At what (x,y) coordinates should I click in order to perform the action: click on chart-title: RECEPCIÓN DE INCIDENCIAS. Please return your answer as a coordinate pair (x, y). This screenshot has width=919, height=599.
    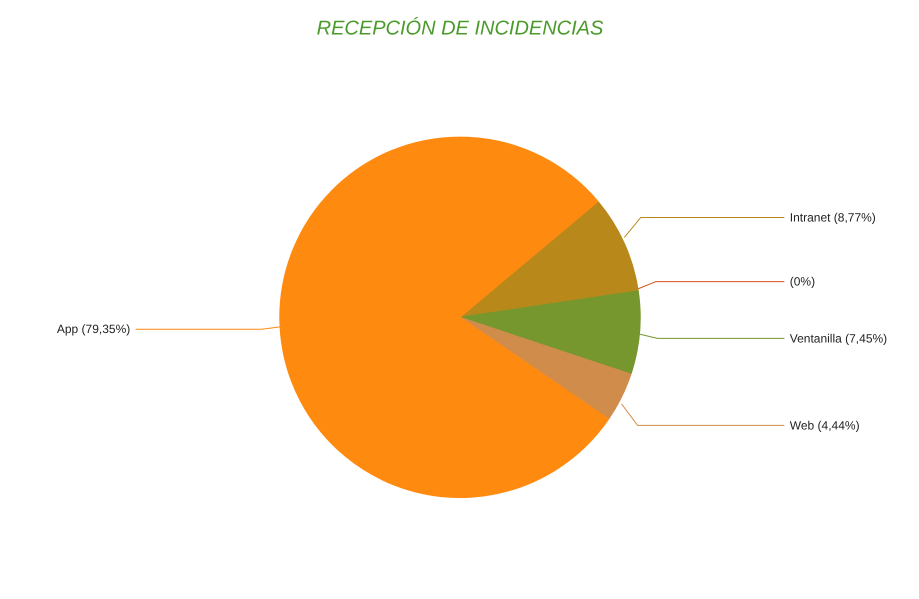
    Looking at the image, I should click on (460, 28).